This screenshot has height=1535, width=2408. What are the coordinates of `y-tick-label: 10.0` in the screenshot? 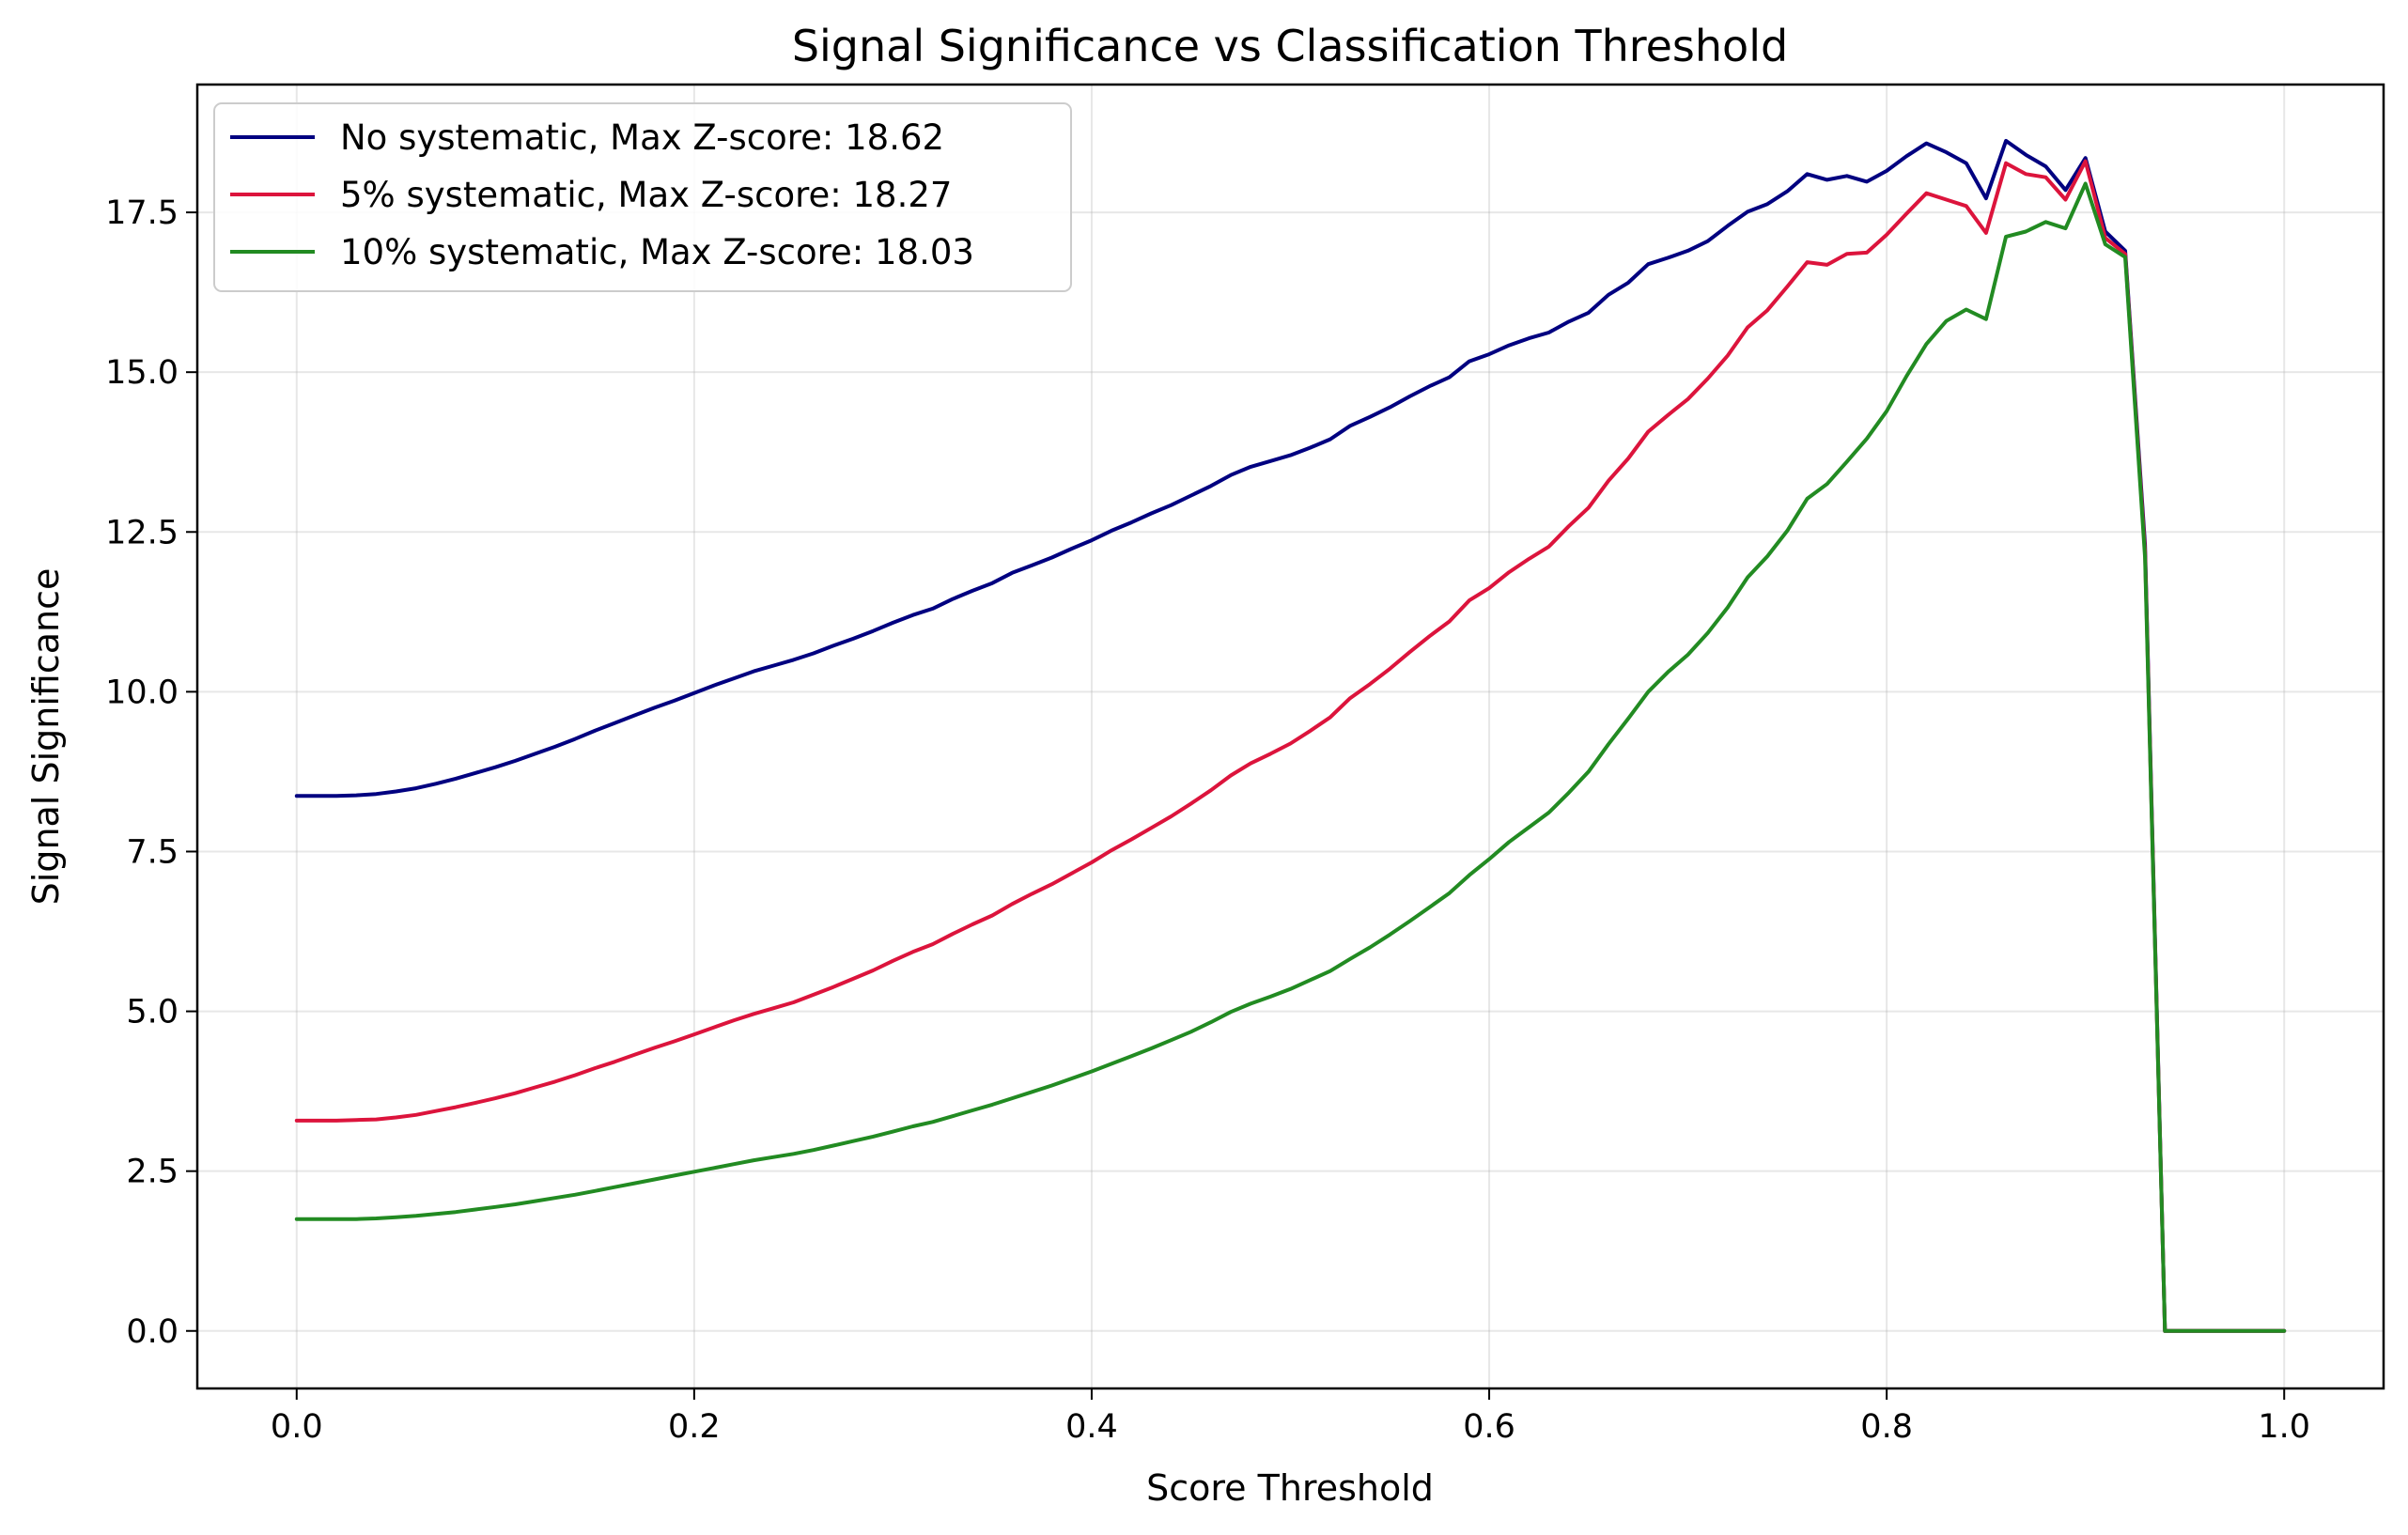 It's located at (142, 692).